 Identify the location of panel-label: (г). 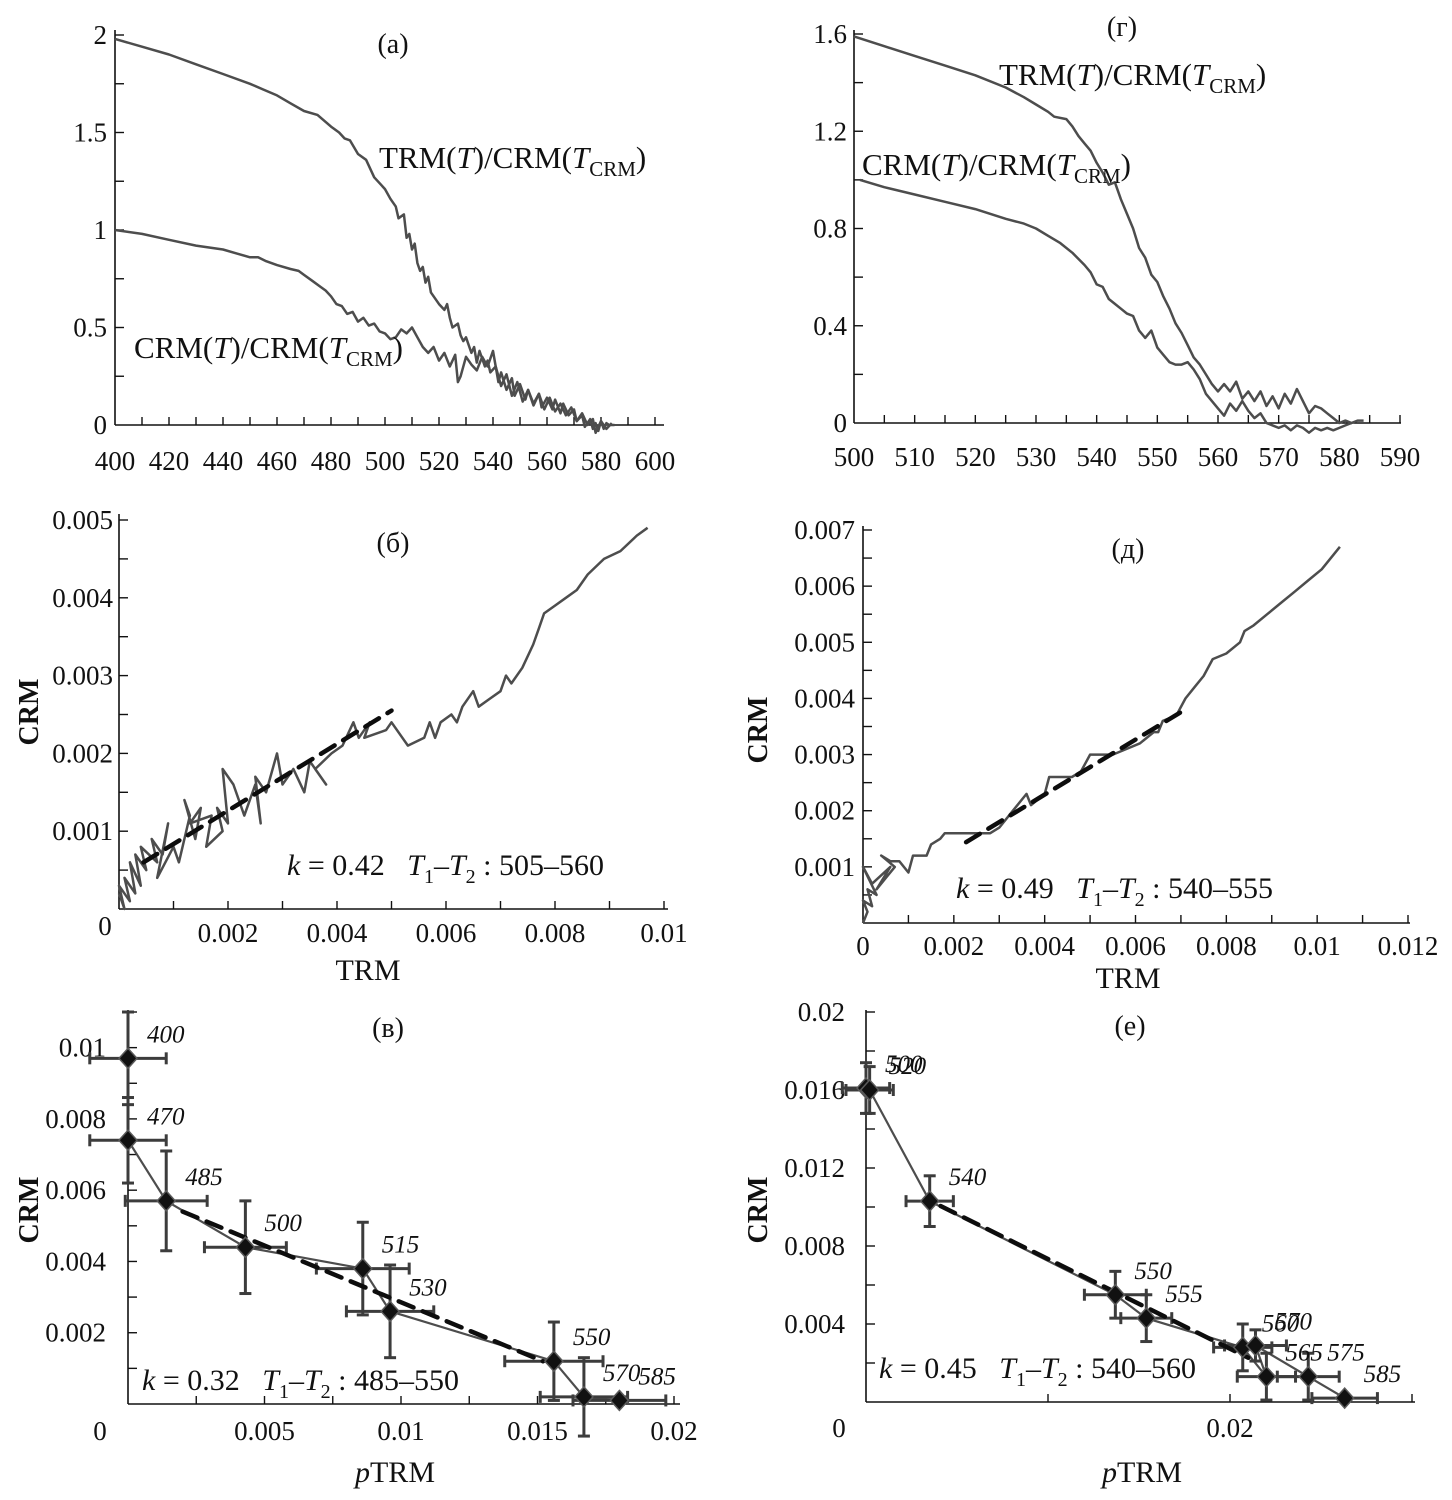
(1122, 27).